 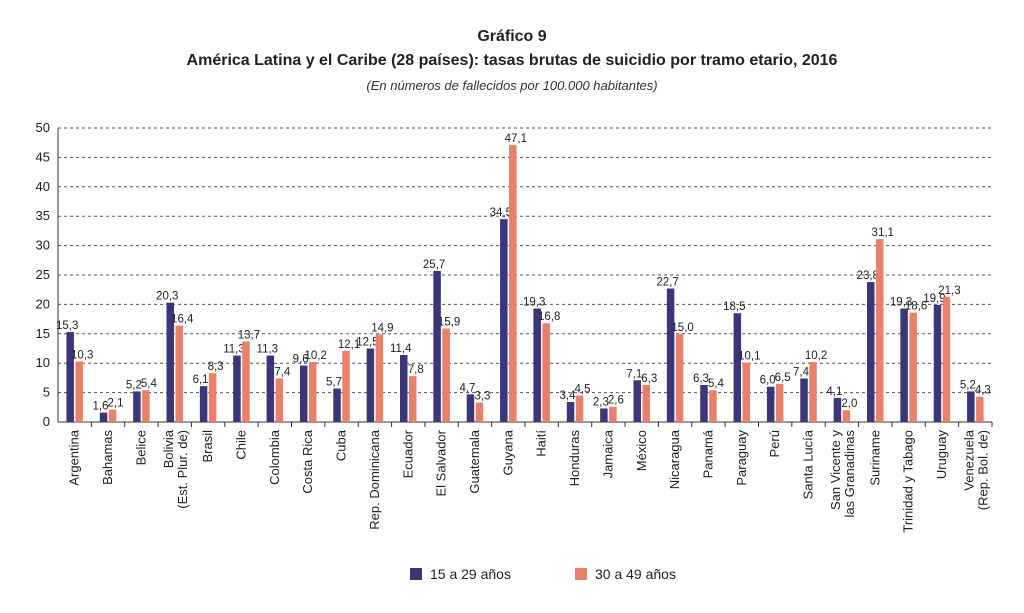 I want to click on data-label: 8,3, so click(x=216, y=367).